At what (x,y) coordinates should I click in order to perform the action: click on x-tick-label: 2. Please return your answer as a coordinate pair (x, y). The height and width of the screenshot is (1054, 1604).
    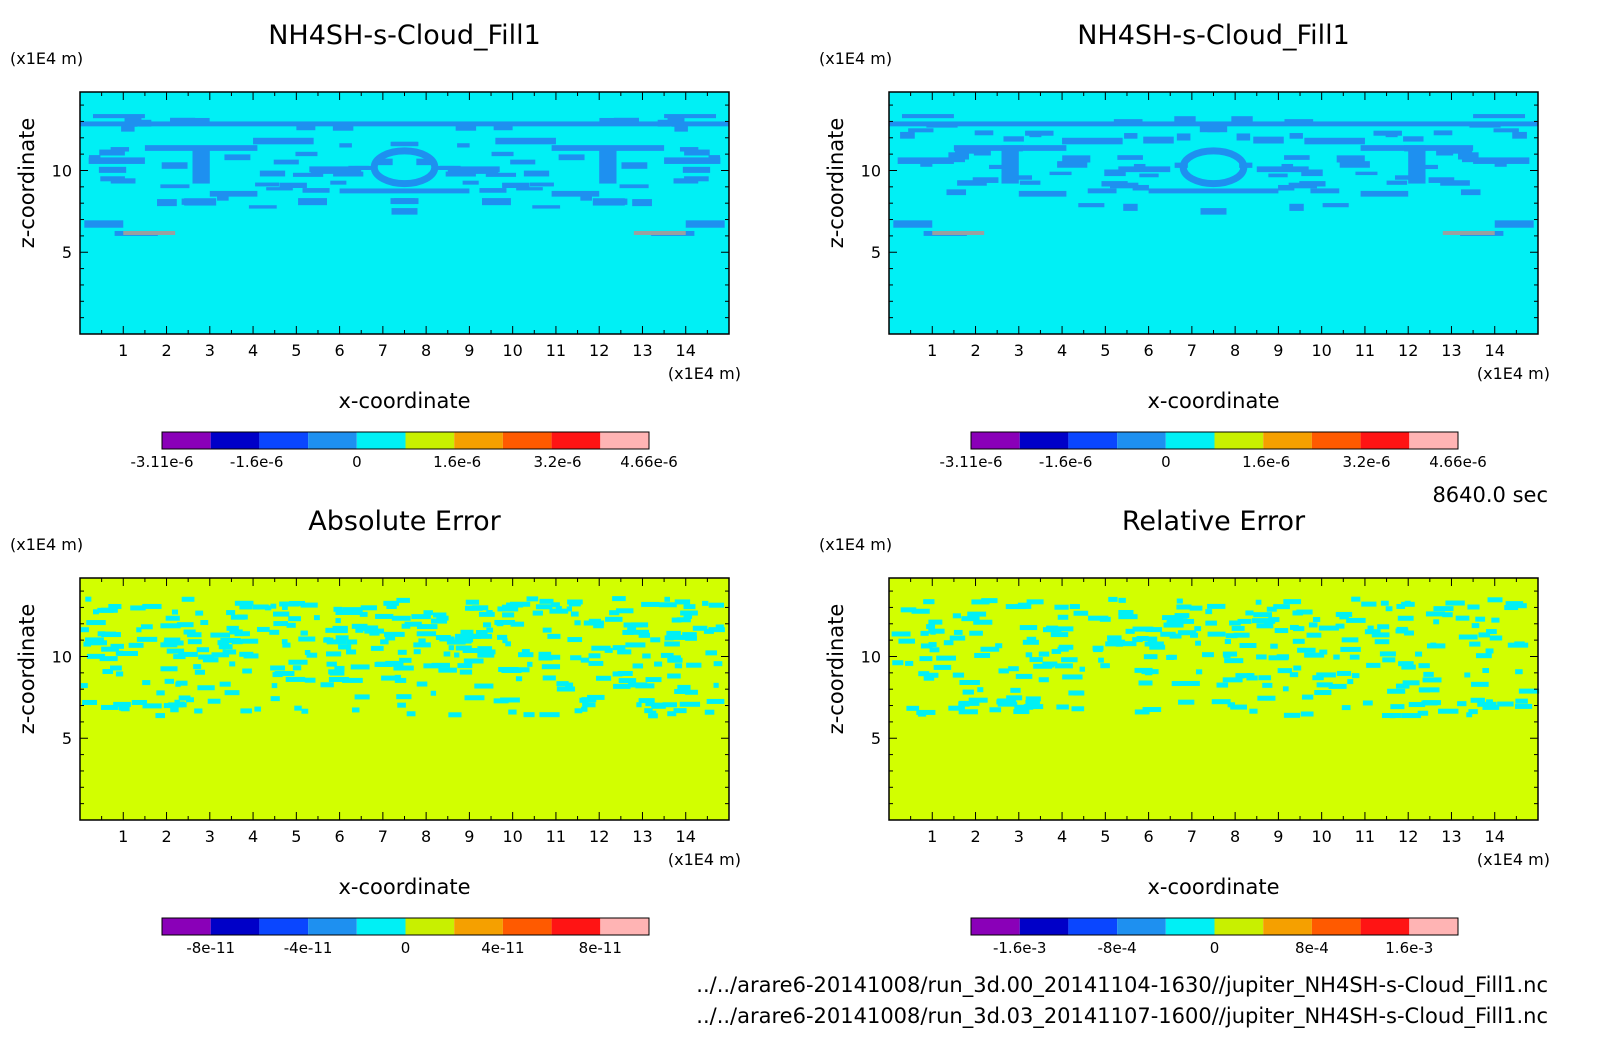
    Looking at the image, I should click on (975, 836).